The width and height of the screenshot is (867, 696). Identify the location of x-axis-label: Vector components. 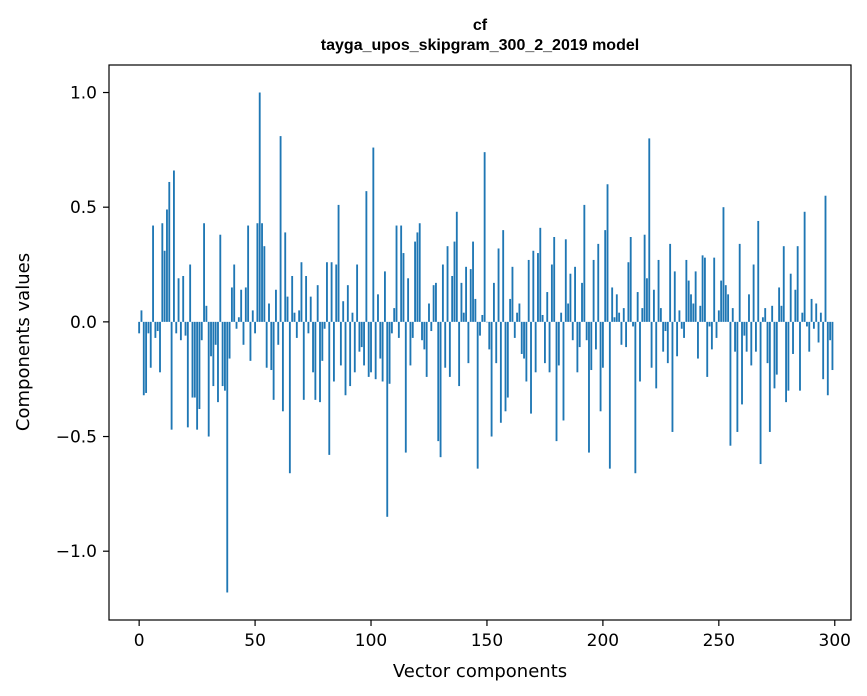
(480, 671).